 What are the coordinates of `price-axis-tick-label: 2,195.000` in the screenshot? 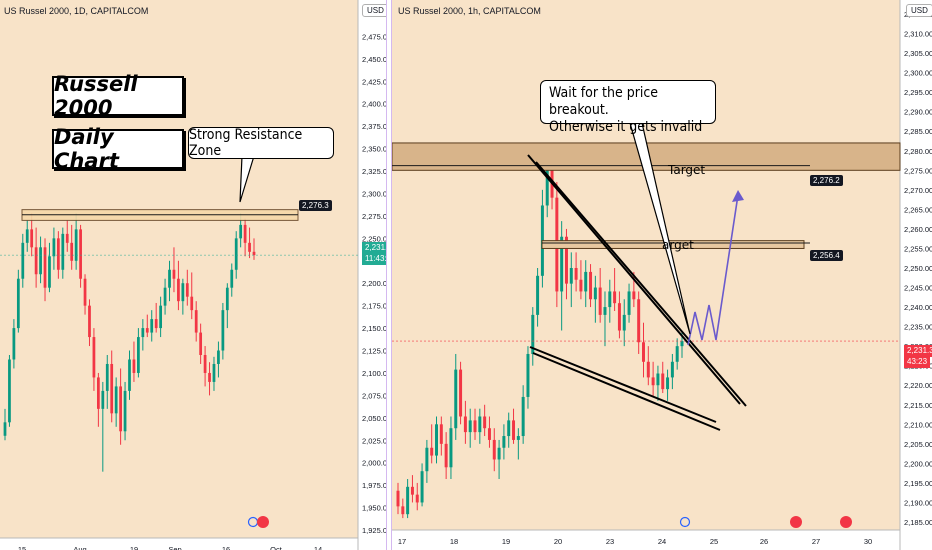 It's located at (918, 483).